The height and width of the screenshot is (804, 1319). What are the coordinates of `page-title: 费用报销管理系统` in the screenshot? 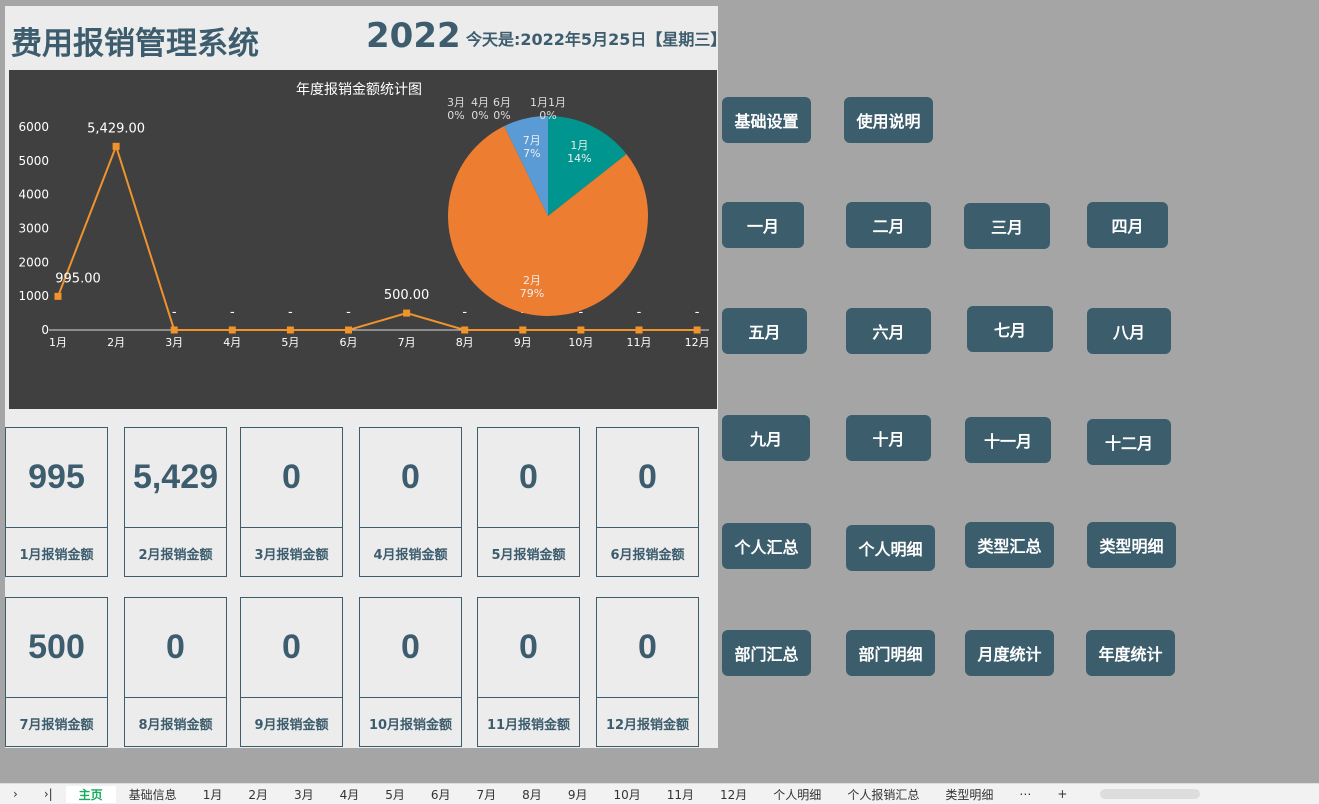 It's located at (135, 44).